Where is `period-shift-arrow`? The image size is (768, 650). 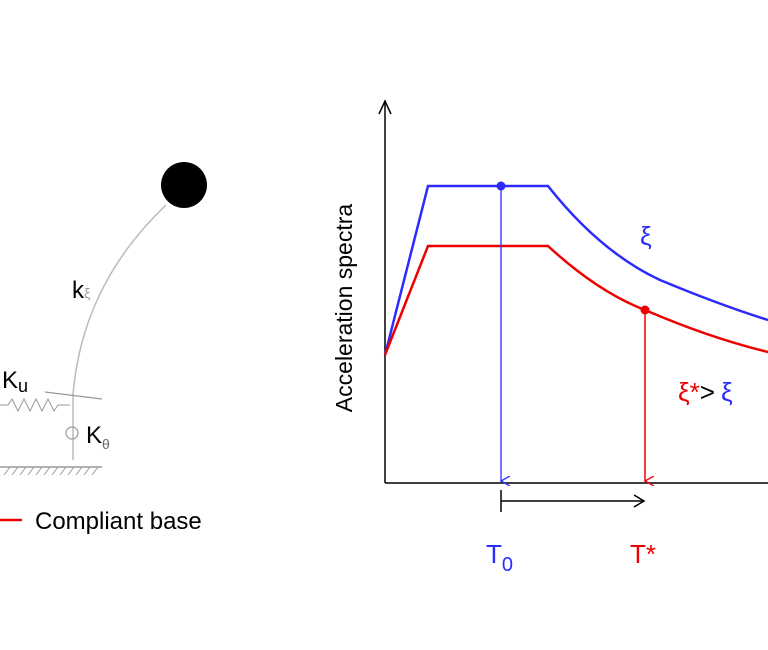
period-shift-arrow is located at coordinates (639, 501).